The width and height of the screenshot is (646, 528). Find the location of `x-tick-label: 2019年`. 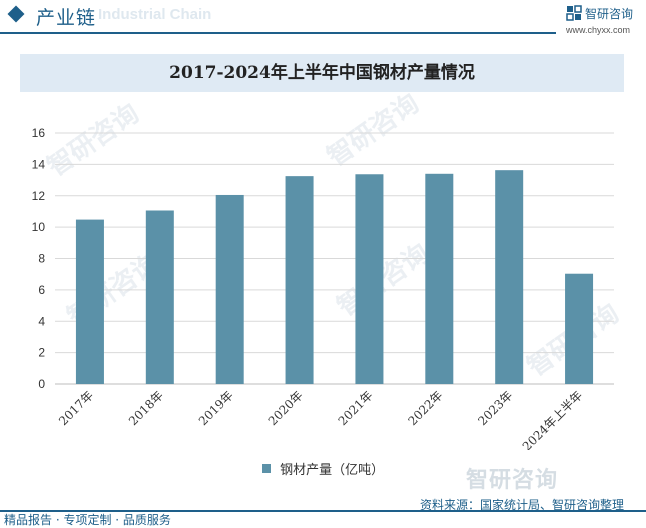

x-tick-label: 2019年 is located at coordinates (216, 408).